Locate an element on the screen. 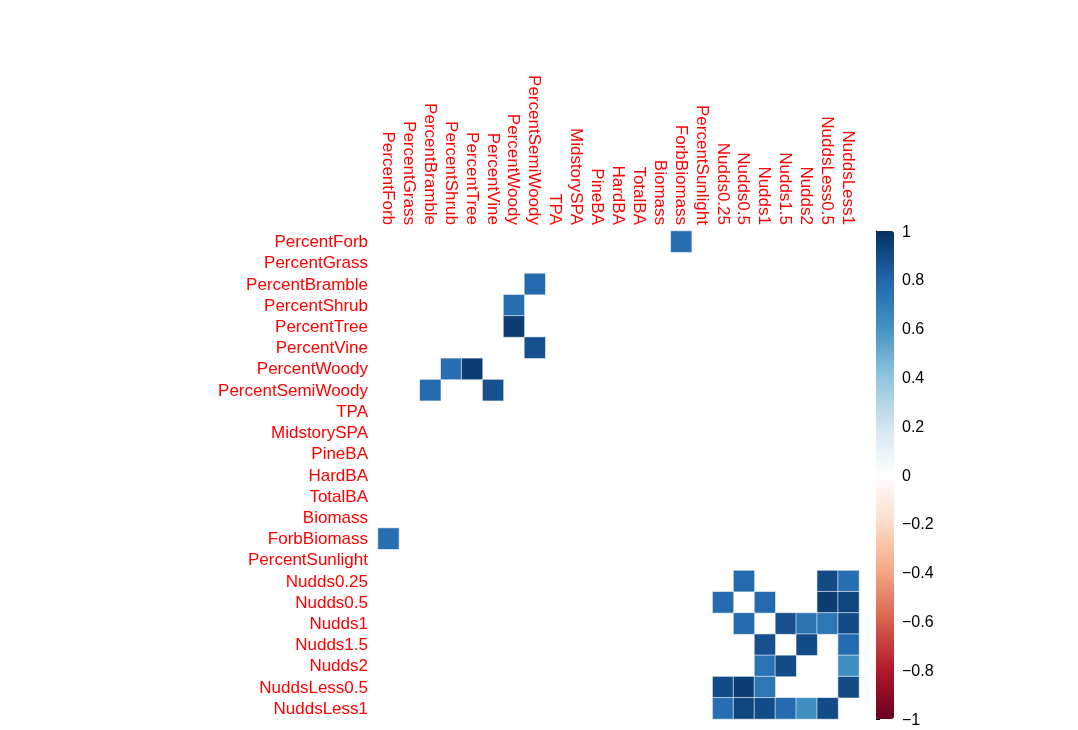 This screenshot has height=730, width=1078. x-tick-label: NuddsLess0.5 is located at coordinates (828, 170).